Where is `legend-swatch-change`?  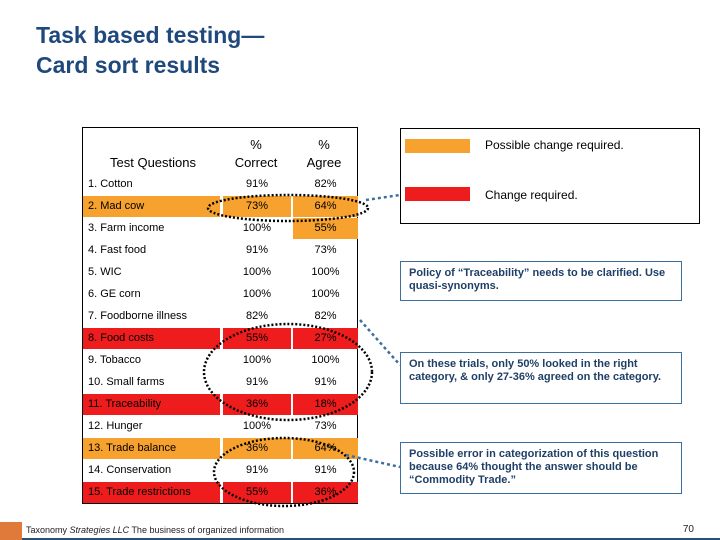 legend-swatch-change is located at coordinates (437, 194).